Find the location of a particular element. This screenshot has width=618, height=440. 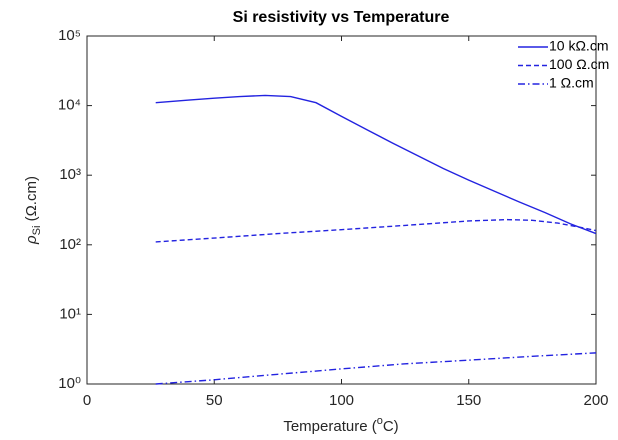

y-tick-label: 10² is located at coordinates (70, 244).